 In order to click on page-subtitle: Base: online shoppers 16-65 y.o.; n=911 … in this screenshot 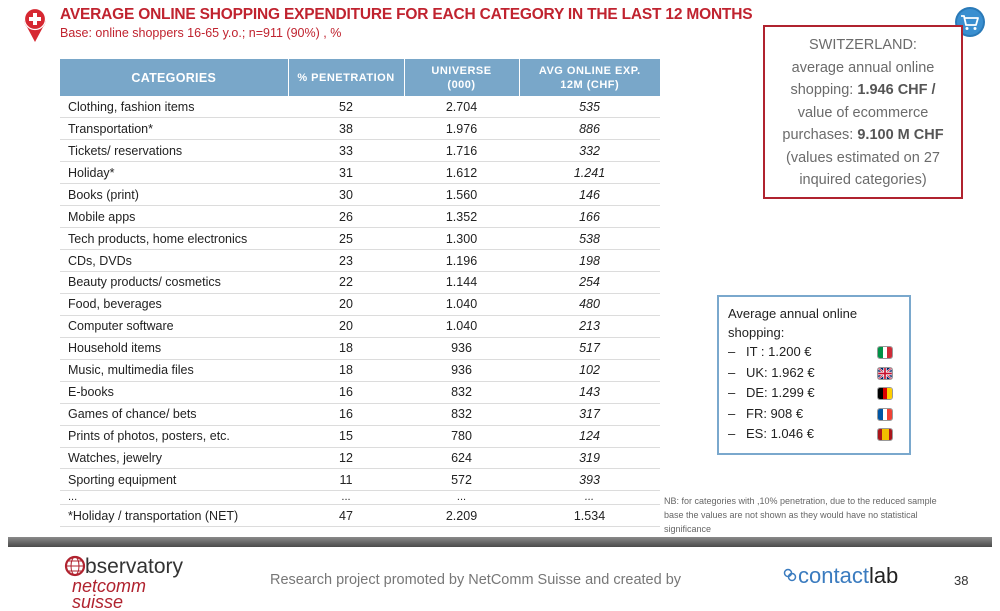, I will do `click(201, 33)`.